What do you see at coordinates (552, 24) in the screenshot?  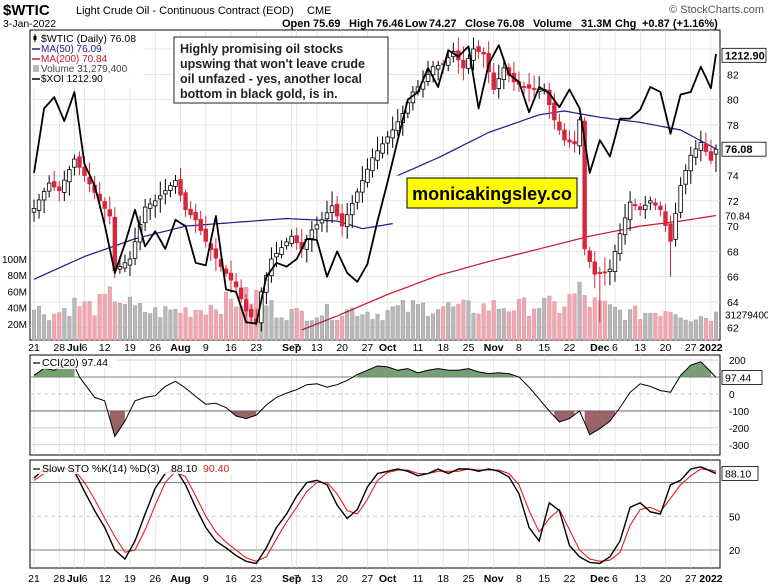 I see `volume-label: Volume` at bounding box center [552, 24].